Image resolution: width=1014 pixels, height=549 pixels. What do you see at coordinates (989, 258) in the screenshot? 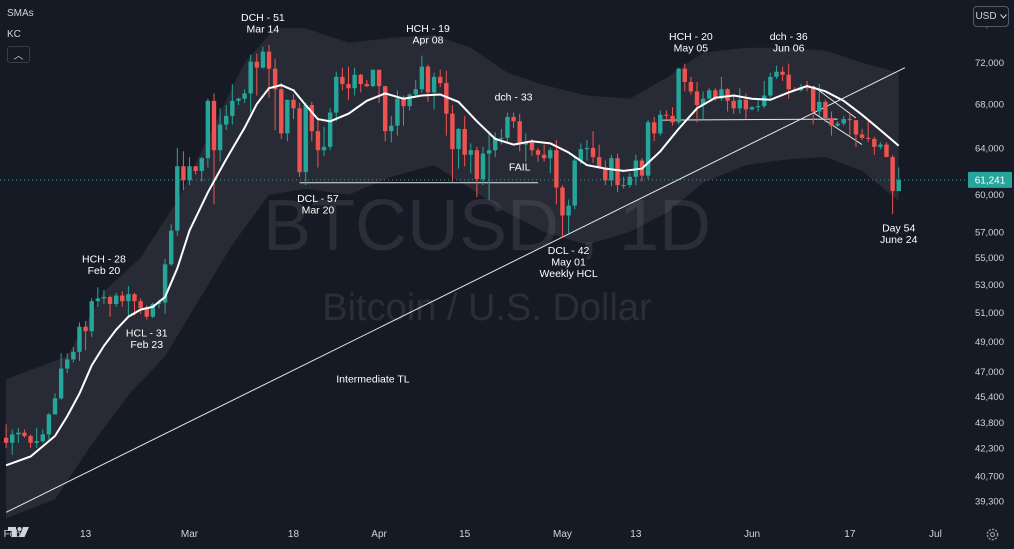
I see `y-tick-label: 55,000` at bounding box center [989, 258].